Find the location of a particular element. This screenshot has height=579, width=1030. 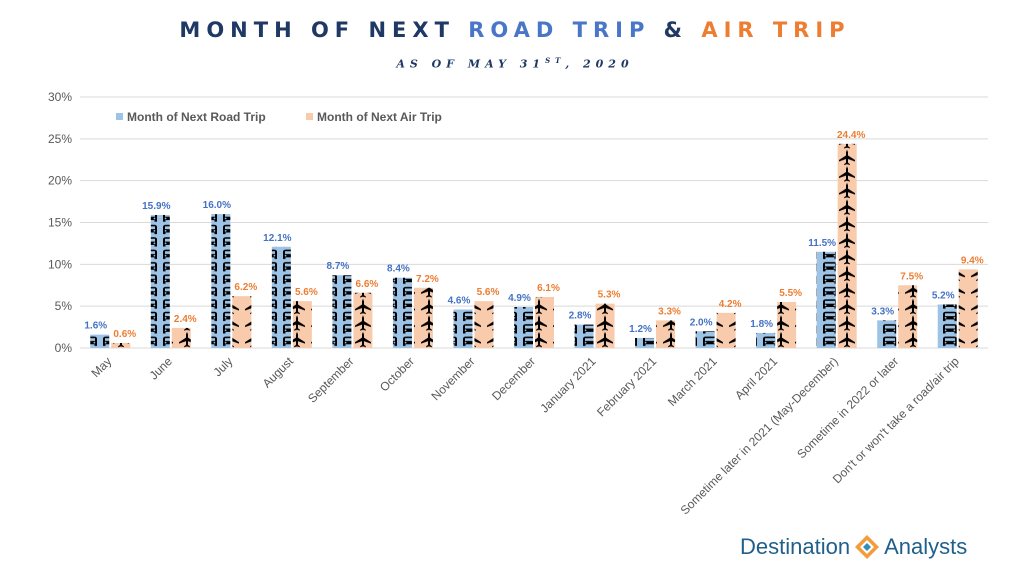

road-trip-value-label: 2.0% is located at coordinates (701, 322).